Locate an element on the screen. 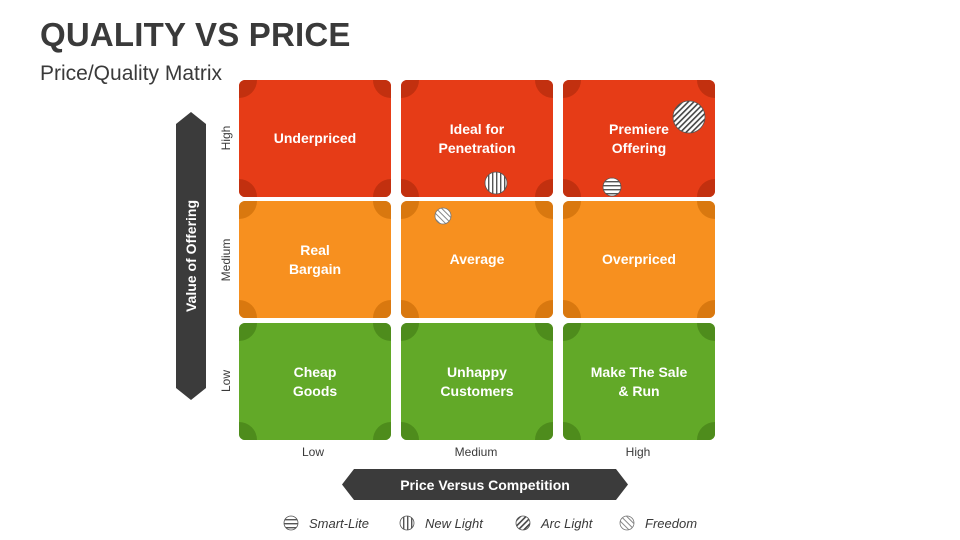  page-title: QUALITY VS PRICE is located at coordinates (195, 34).